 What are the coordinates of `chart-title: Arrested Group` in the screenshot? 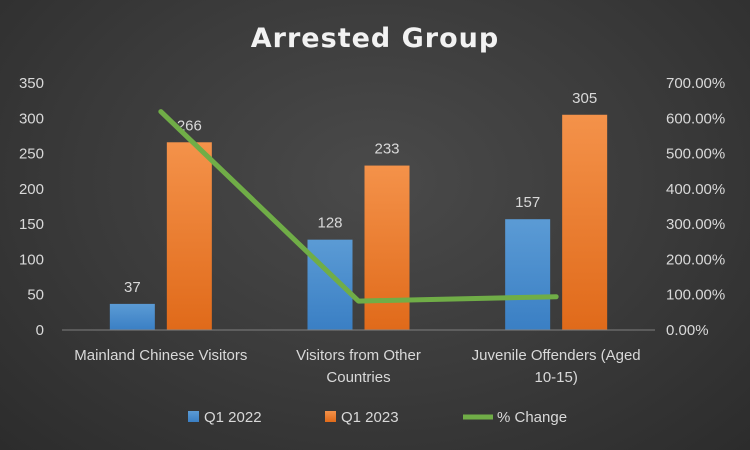 It's located at (375, 38).